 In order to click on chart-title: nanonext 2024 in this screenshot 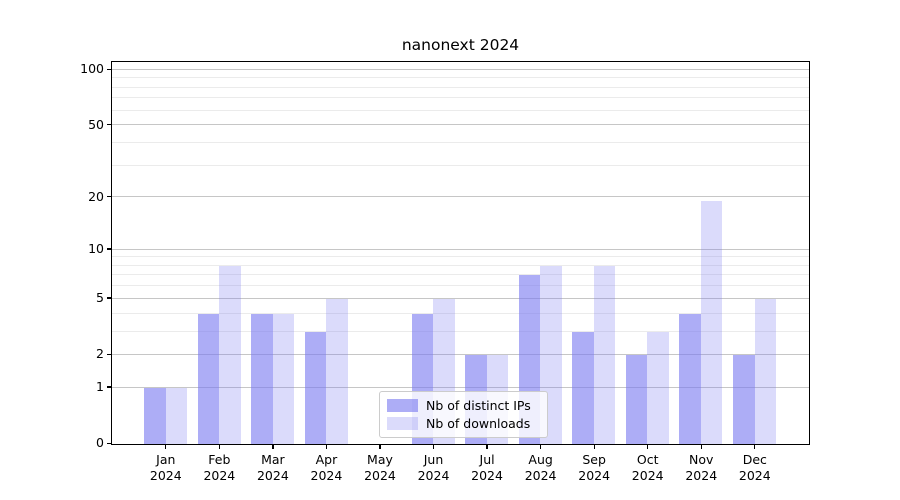, I will do `click(460, 45)`.